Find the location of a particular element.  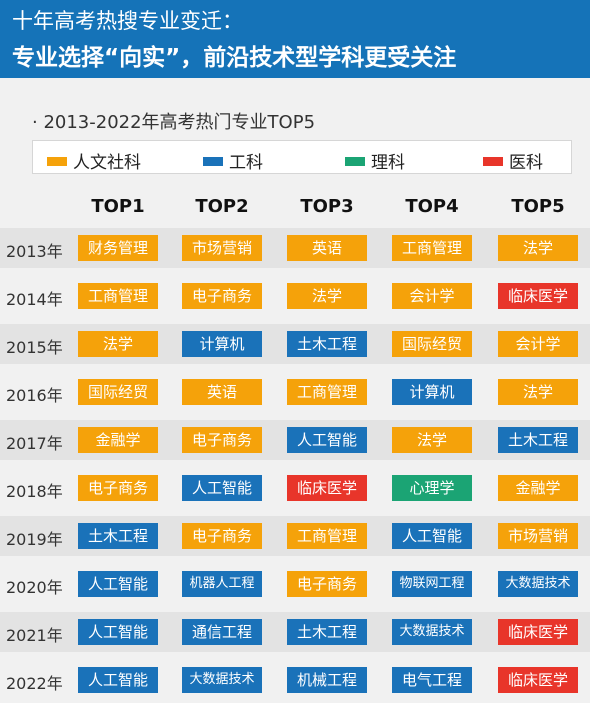

table-row: 2016年 国际经贸 英语 工商管理 计算机 法学 is located at coordinates (295, 392).